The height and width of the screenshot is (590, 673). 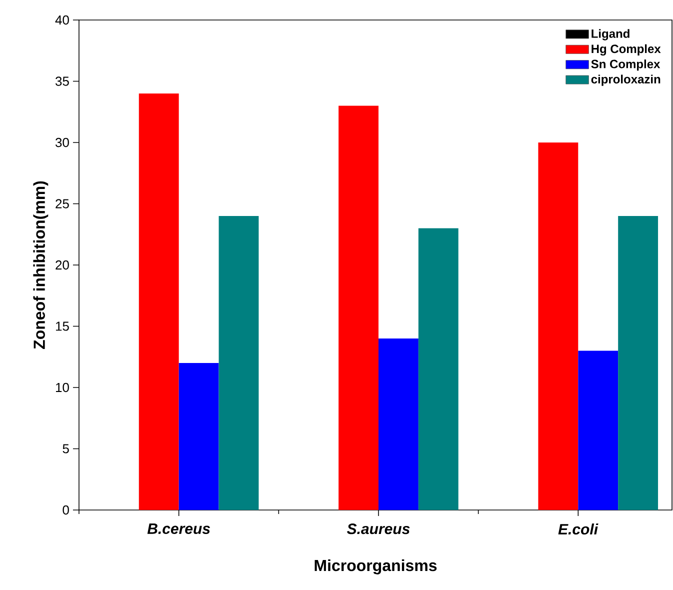 I want to click on legend-label: Hg Complex, so click(x=626, y=50).